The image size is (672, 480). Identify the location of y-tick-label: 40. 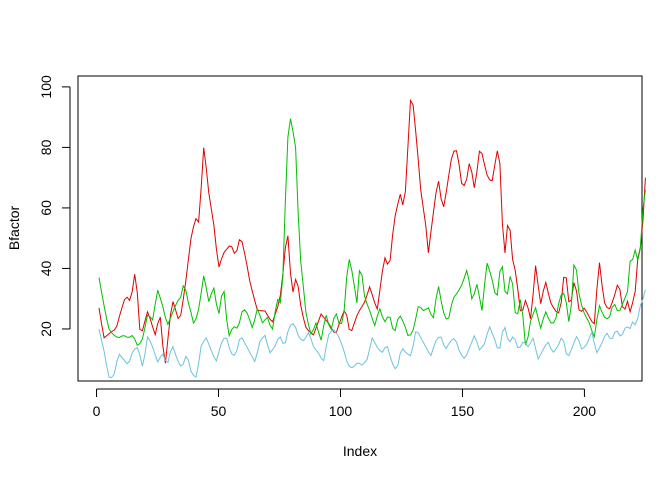
(46, 268).